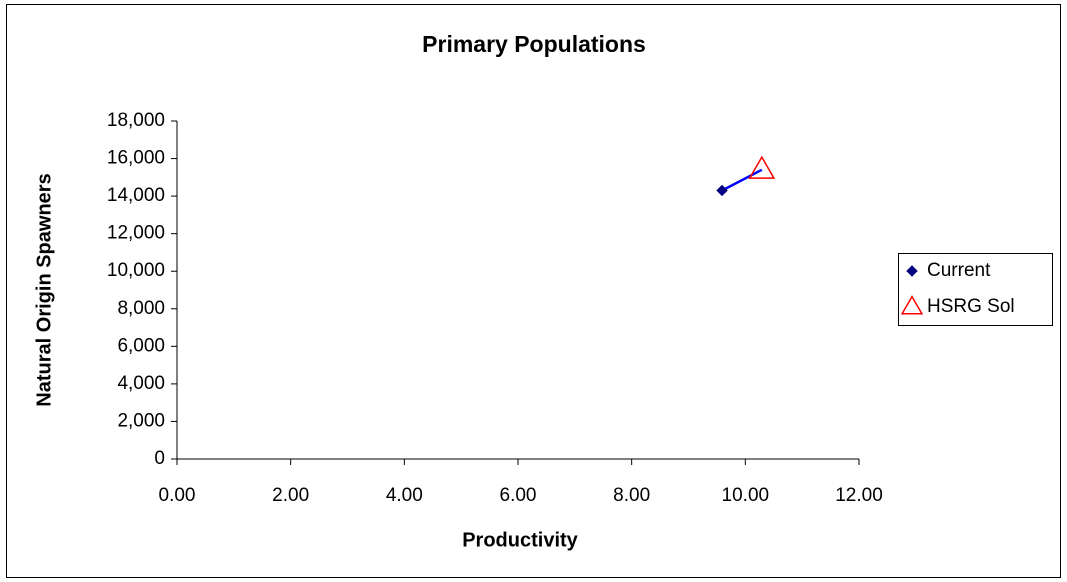  I want to click on chart-title: Primary Populations, so click(534, 44).